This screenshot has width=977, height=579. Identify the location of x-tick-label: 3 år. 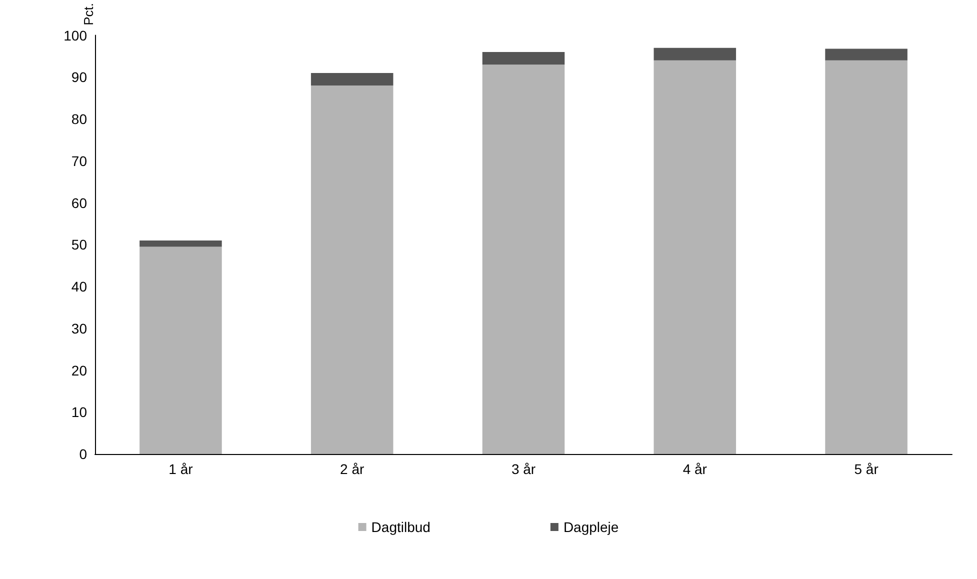
(523, 469).